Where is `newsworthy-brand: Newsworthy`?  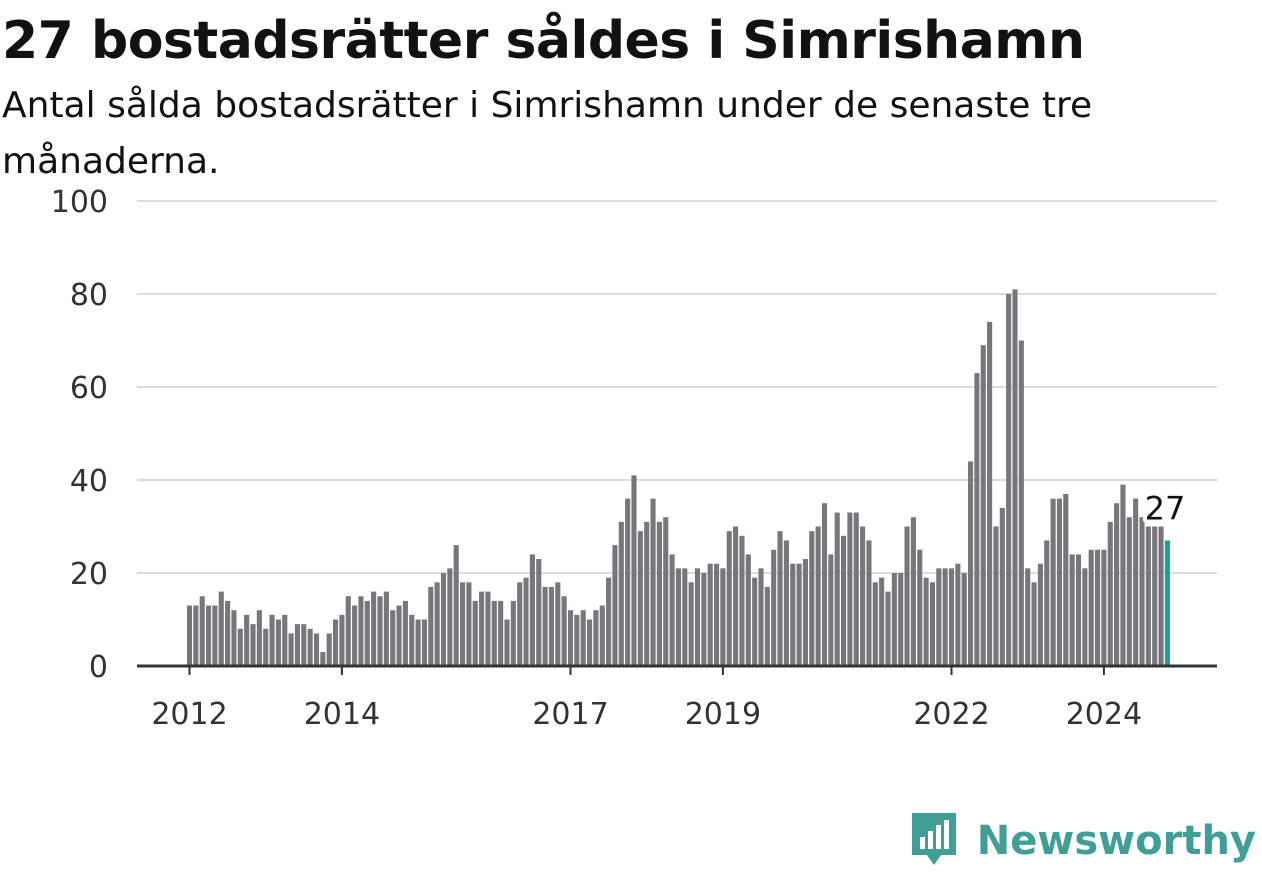 newsworthy-brand: Newsworthy is located at coordinates (1082, 841).